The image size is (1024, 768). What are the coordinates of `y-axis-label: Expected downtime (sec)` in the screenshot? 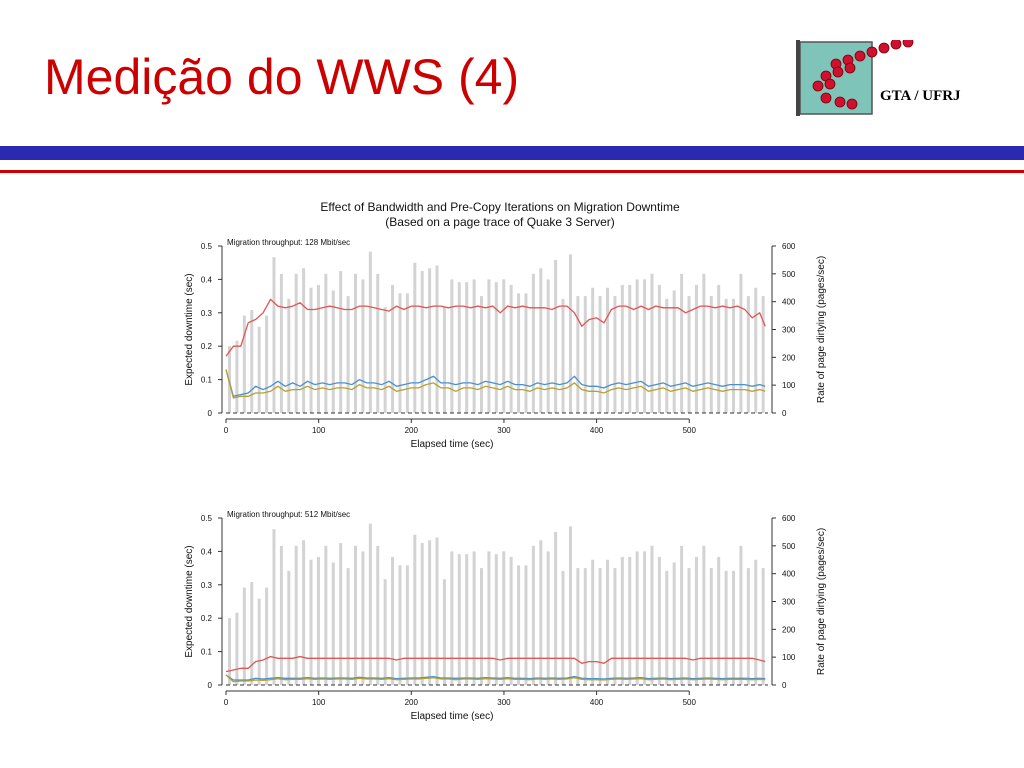 It's located at (189, 601).